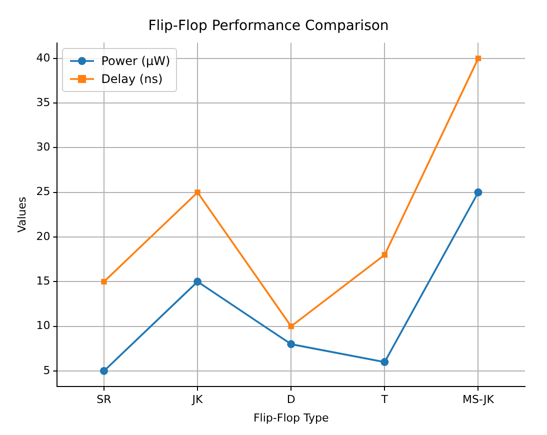  What do you see at coordinates (135, 61) in the screenshot?
I see `legend-label: Power (µW)` at bounding box center [135, 61].